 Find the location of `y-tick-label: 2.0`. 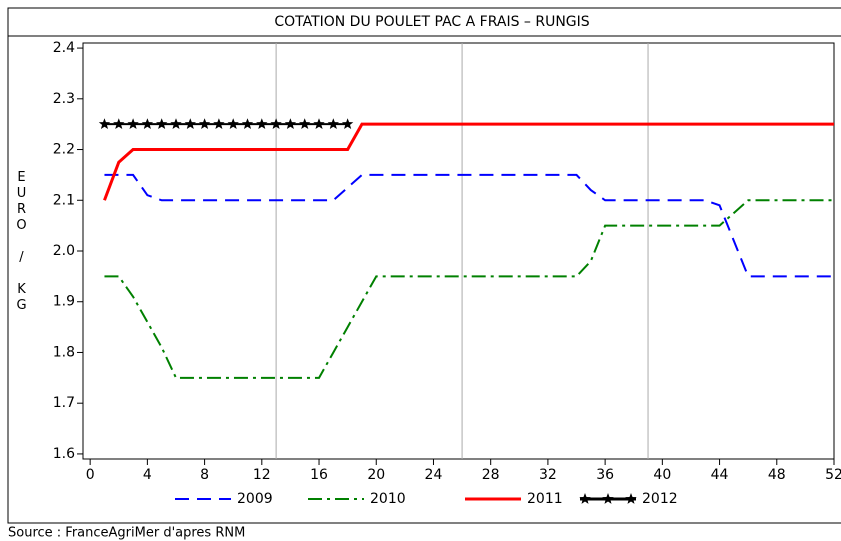

y-tick-label: 2.0 is located at coordinates (64, 251).